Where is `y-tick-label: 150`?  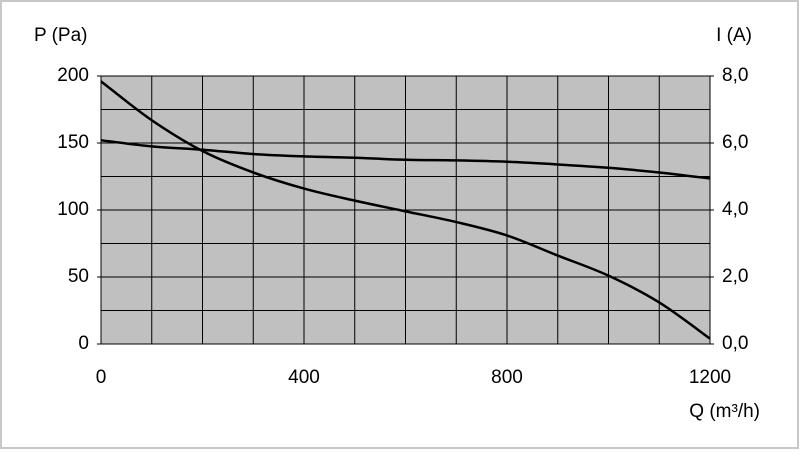
y-tick-label: 150 is located at coordinates (73, 142).